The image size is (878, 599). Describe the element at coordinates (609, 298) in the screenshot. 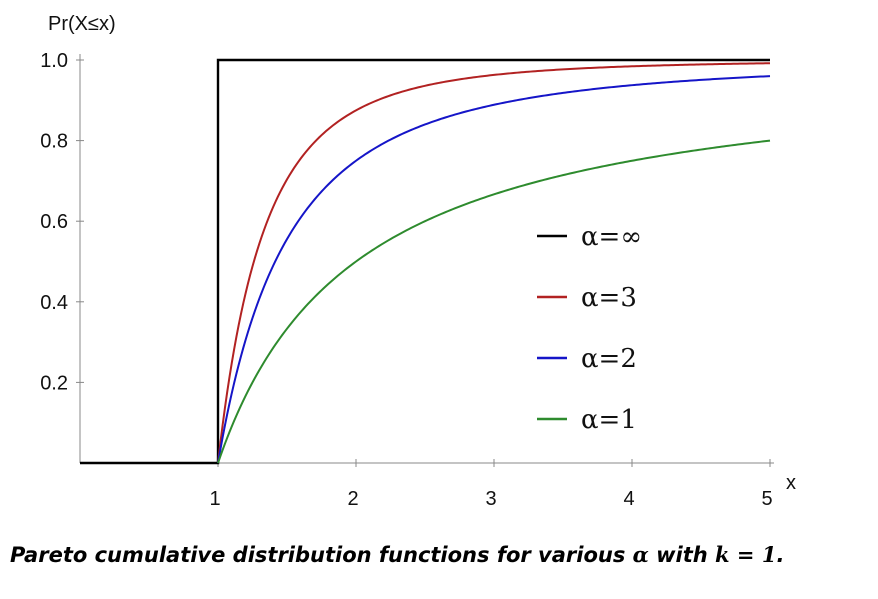

I see `legend-label: α=3` at that location.